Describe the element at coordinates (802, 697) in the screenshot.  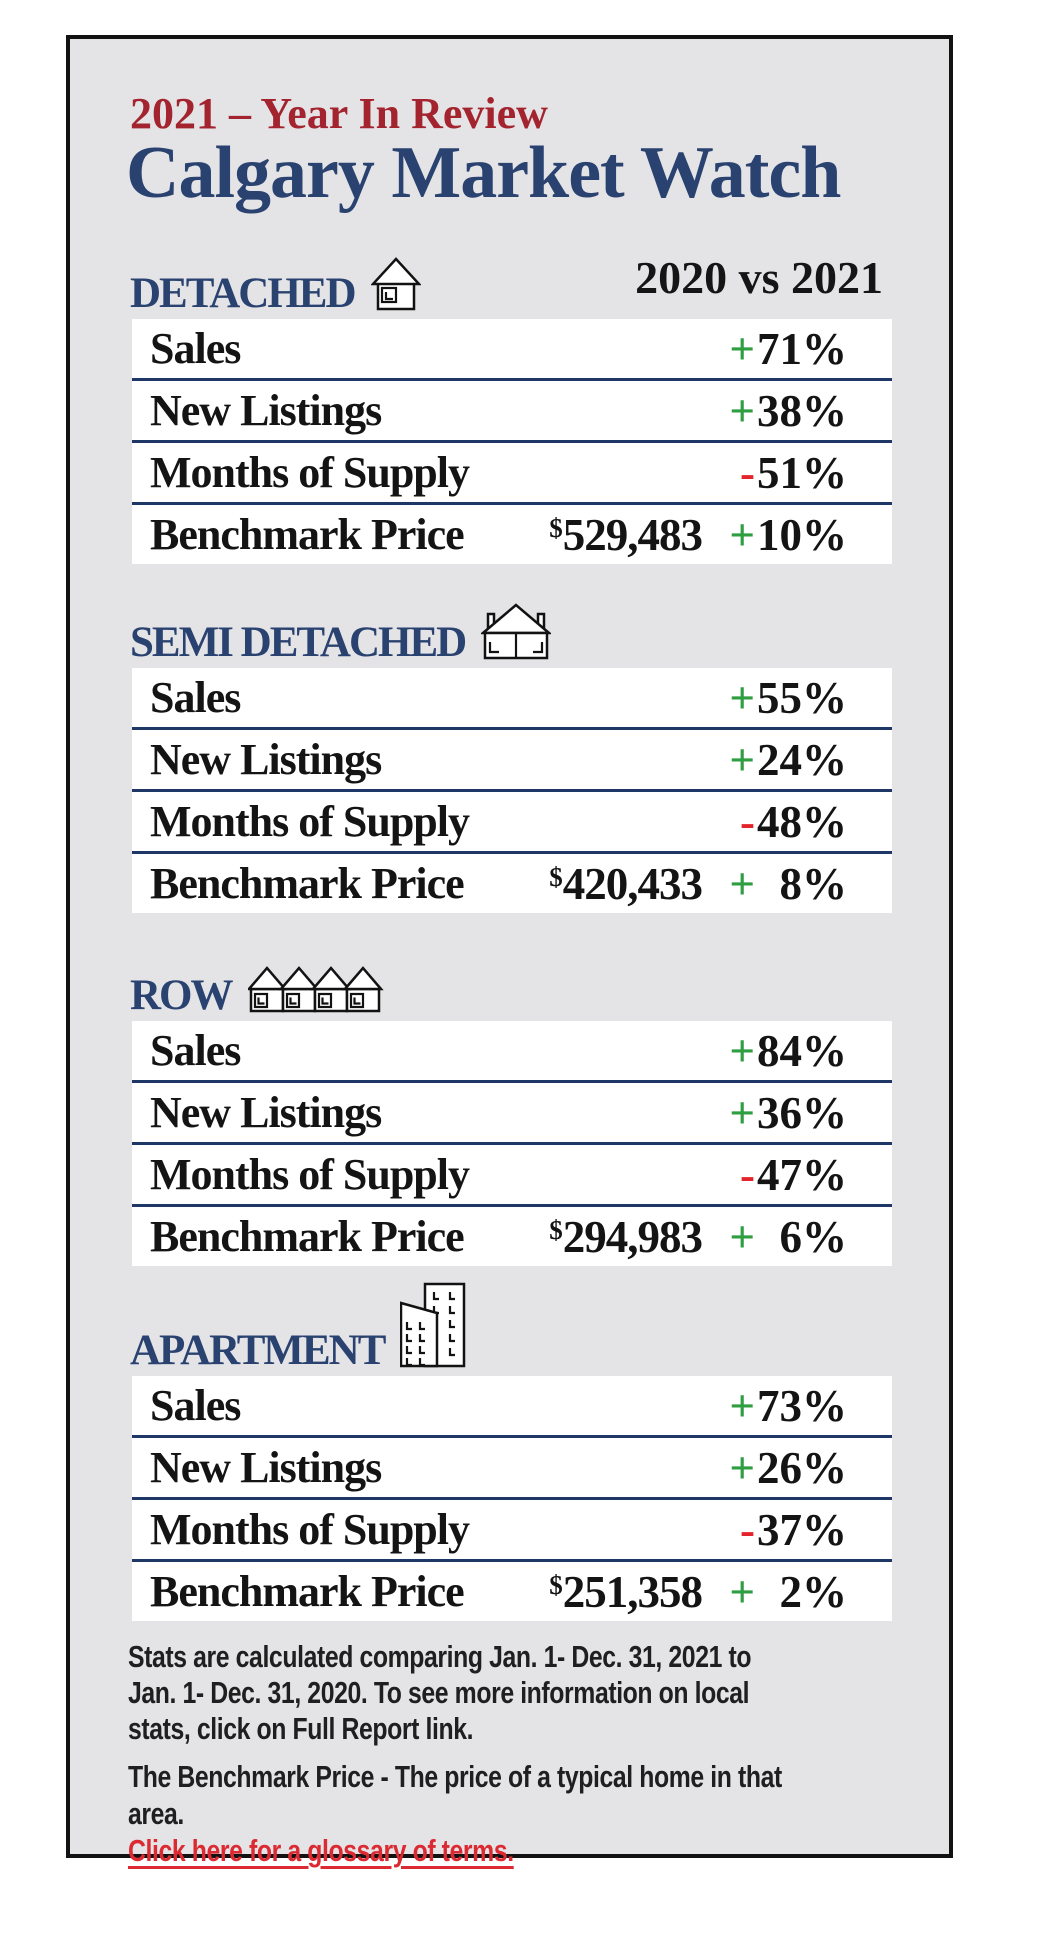
I see `pct-number: 55%` at that location.